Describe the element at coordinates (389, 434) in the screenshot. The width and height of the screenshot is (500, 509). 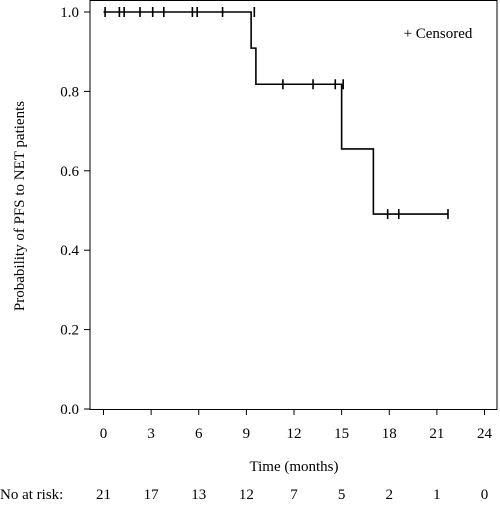
I see `x-tick-label: 18` at that location.